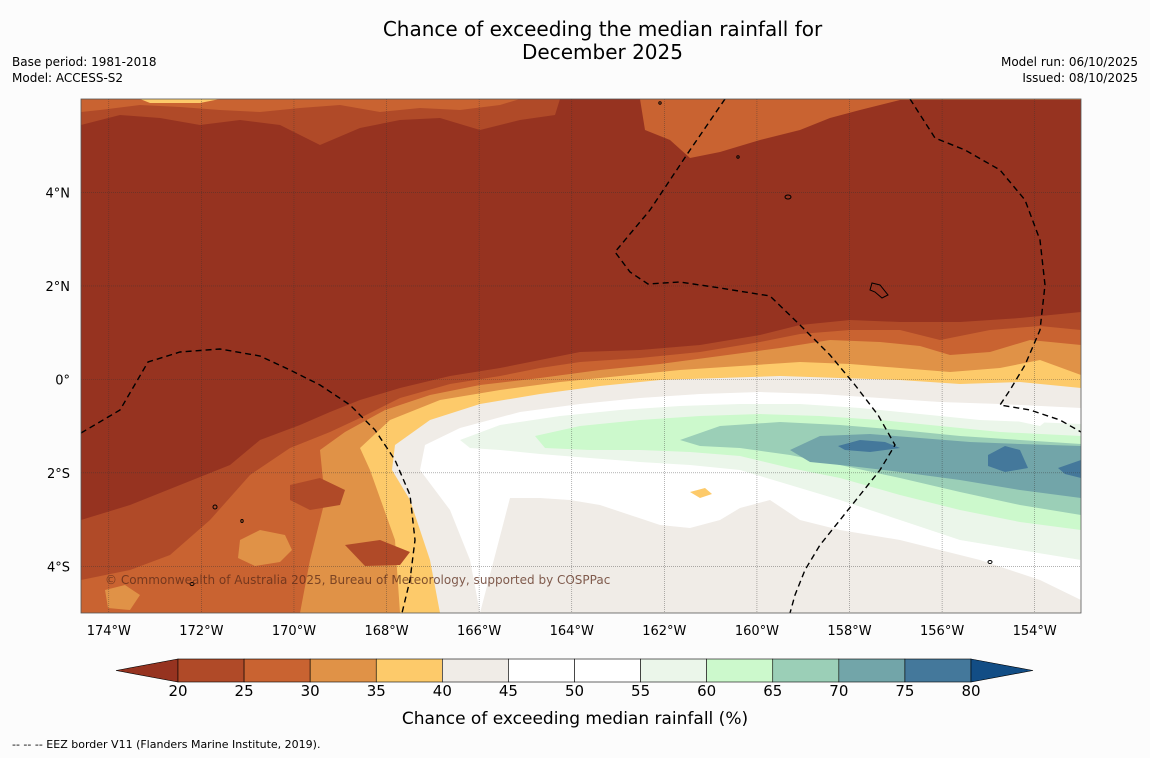 Image resolution: width=1150 pixels, height=758 pixels. What do you see at coordinates (664, 631) in the screenshot?
I see `lon-tick-label: 162°W` at bounding box center [664, 631].